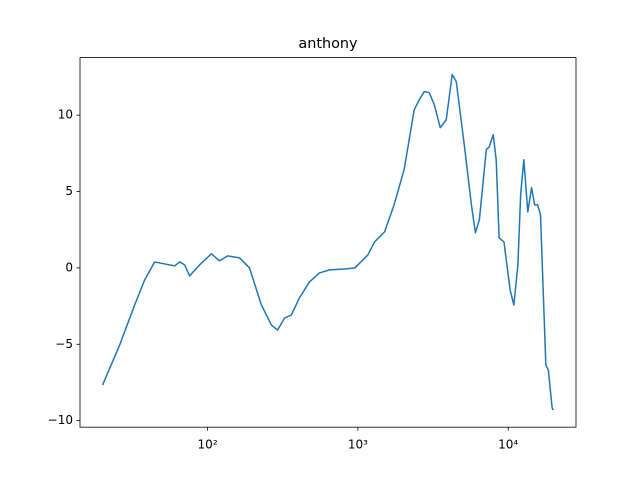 Image resolution: width=640 pixels, height=480 pixels. Describe the element at coordinates (64, 344) in the screenshot. I see `y-tick-label: −5` at that location.